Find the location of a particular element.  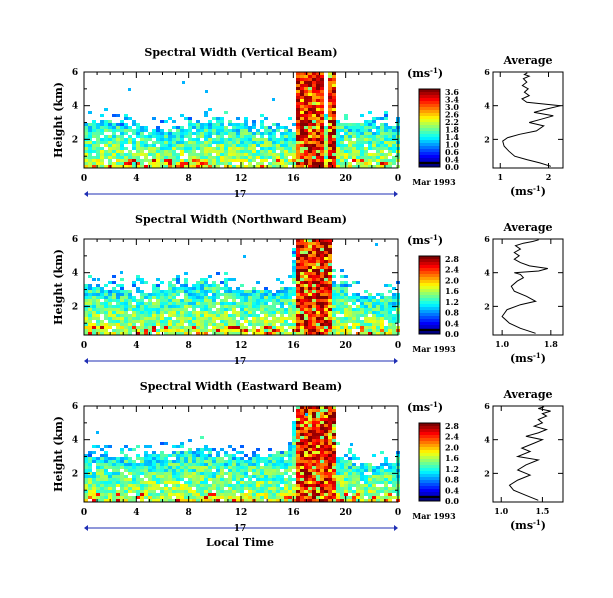

y-tick-label: 6 is located at coordinates (75, 407).